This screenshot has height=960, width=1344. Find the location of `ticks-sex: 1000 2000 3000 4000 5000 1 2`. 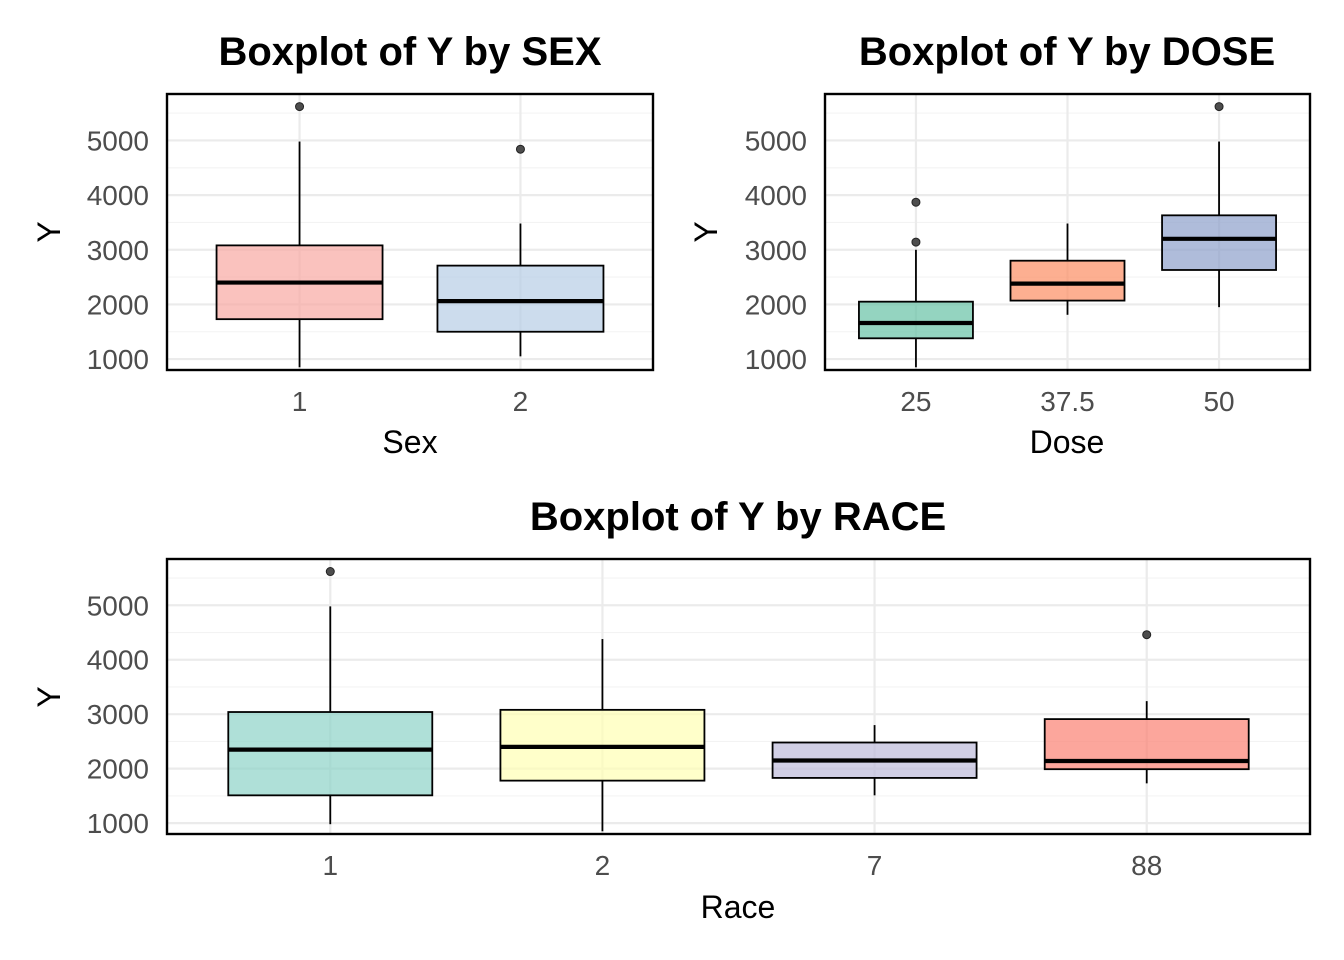

ticks-sex: 1000 2000 3000 4000 5000 1 2 is located at coordinates (308, 271).